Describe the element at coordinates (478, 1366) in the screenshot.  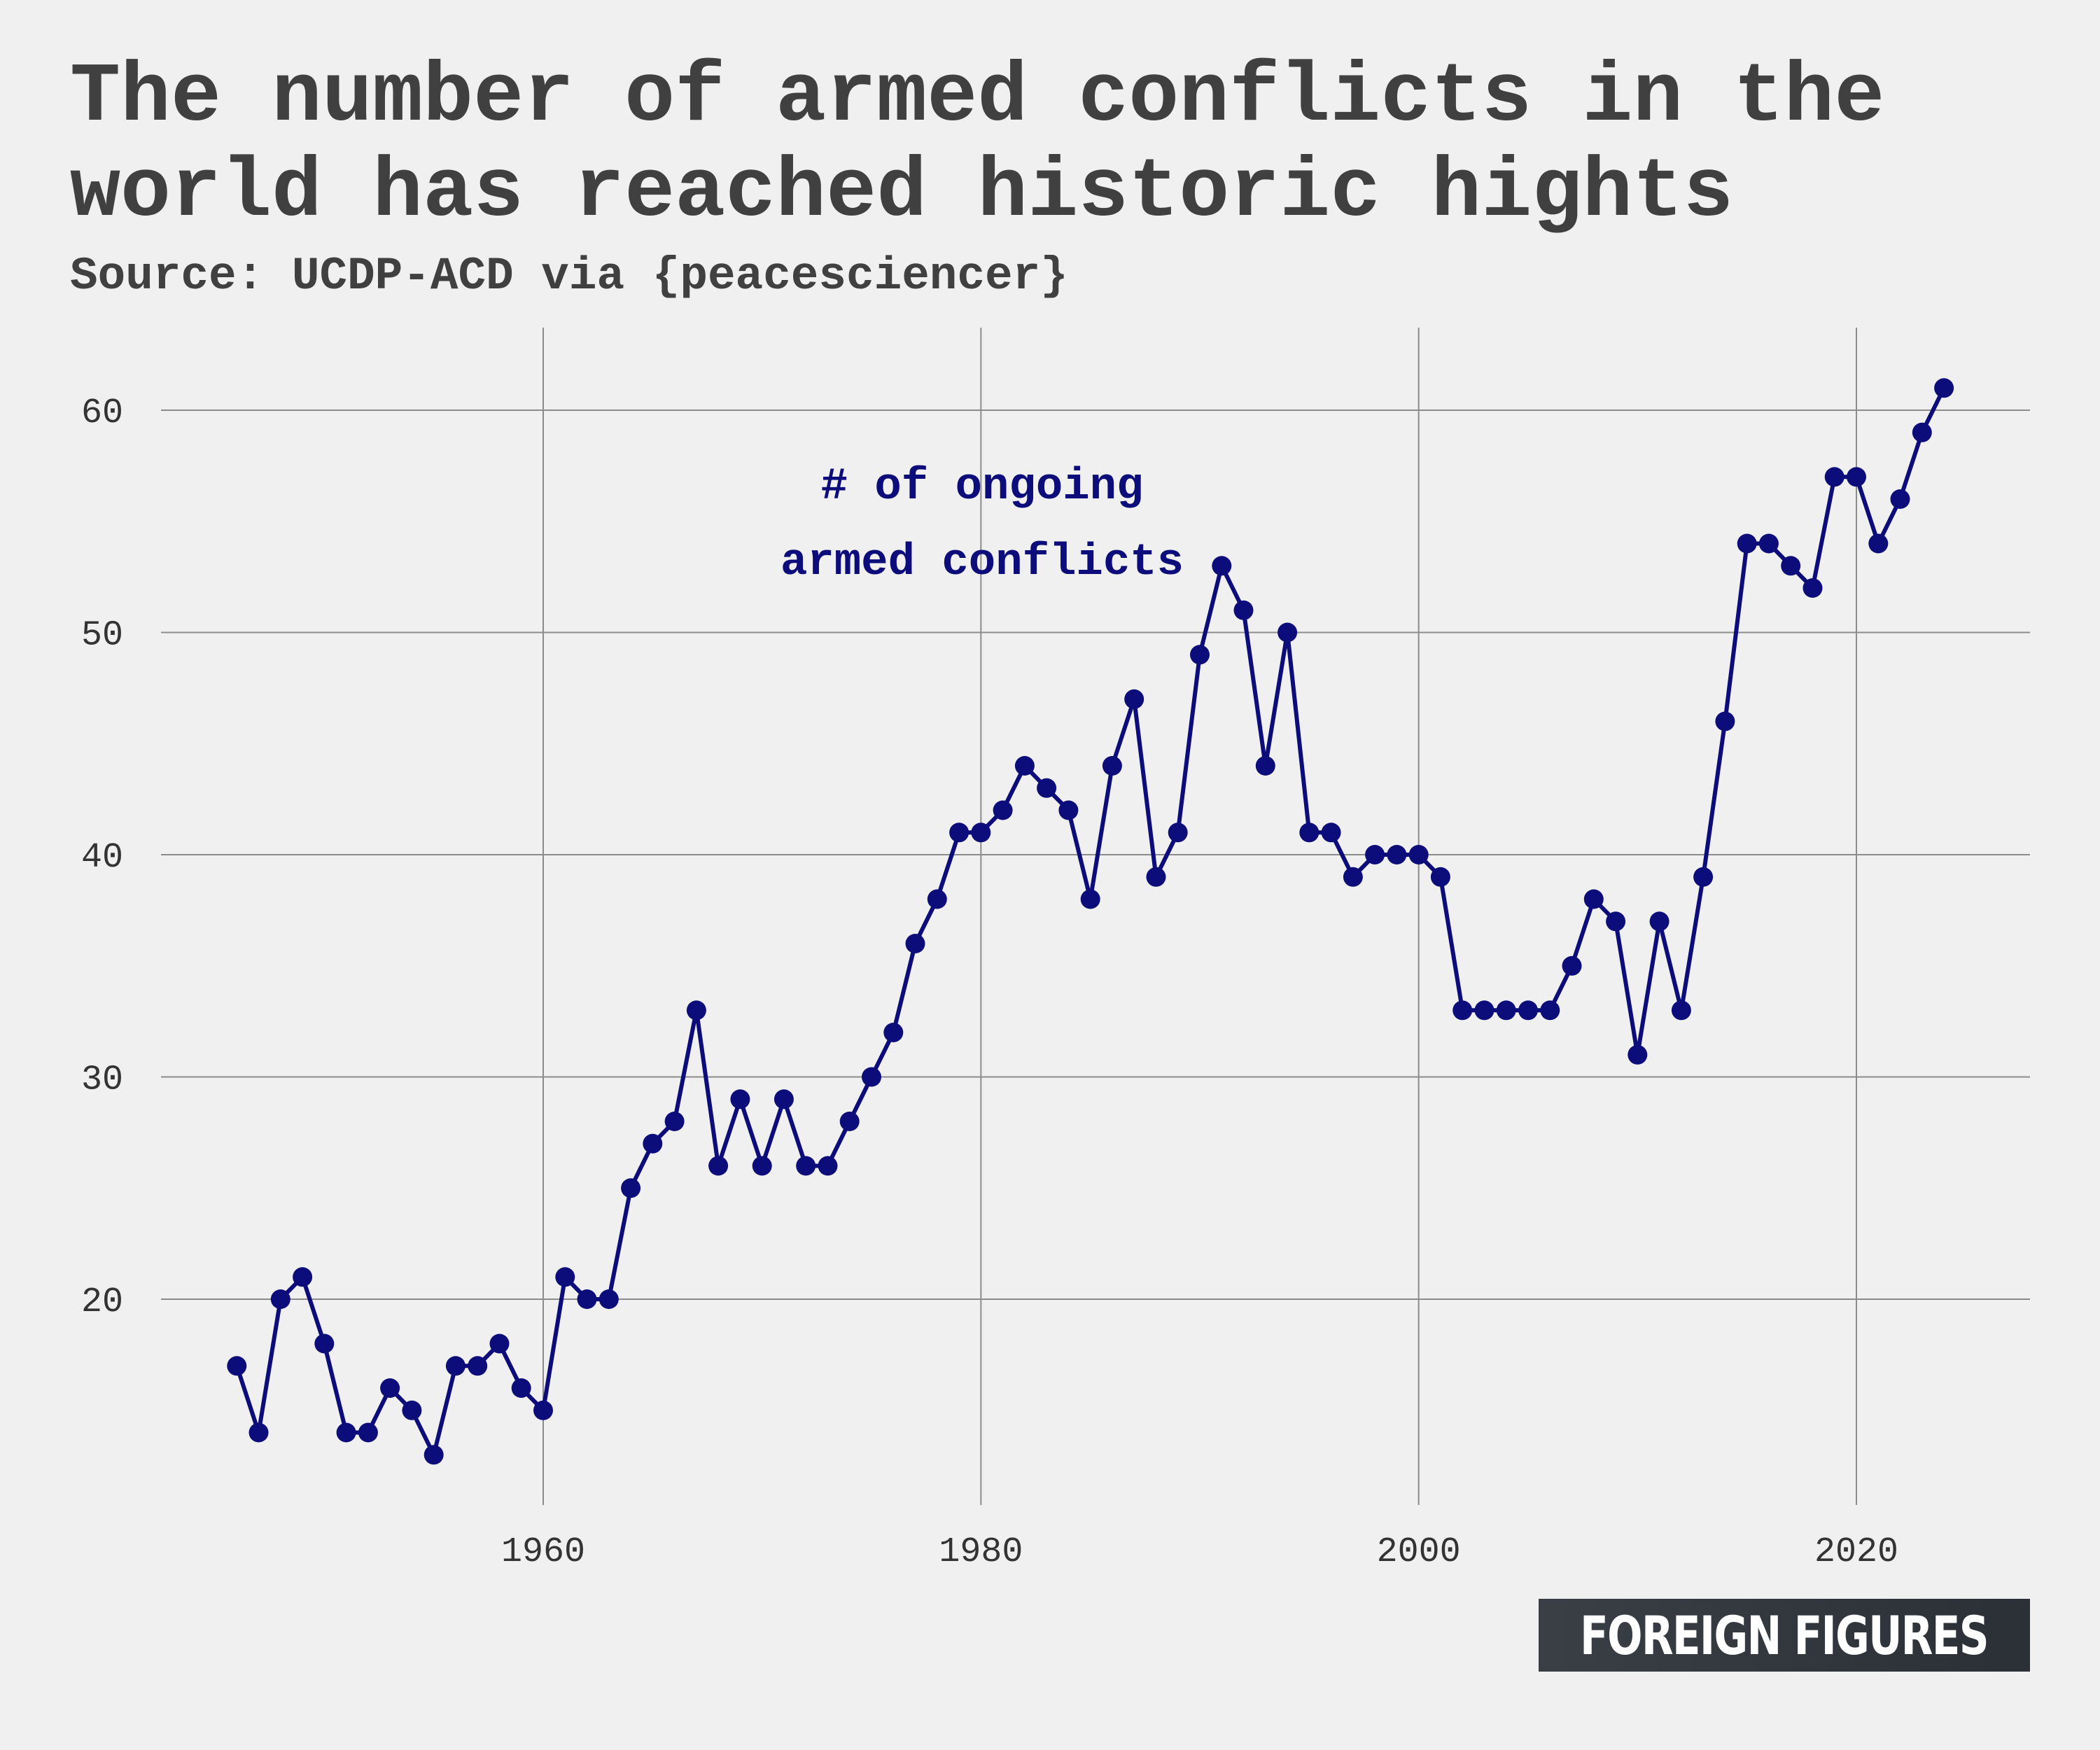
I see `data-point-1957` at that location.